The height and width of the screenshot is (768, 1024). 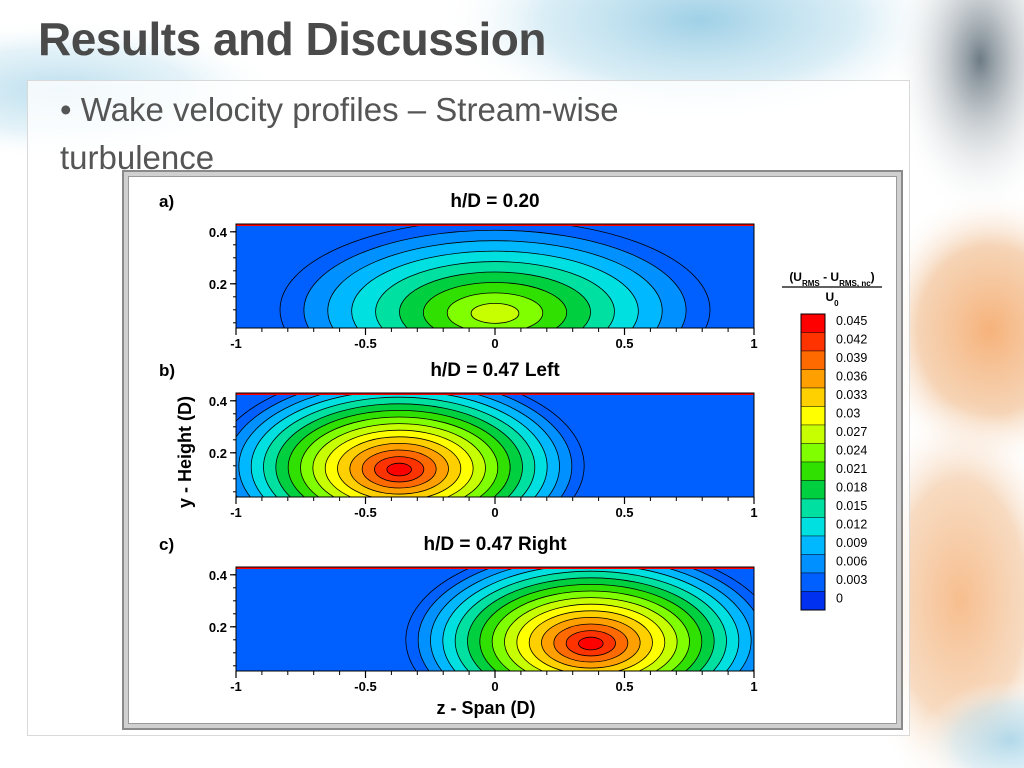 What do you see at coordinates (495, 370) in the screenshot?
I see `panel-title: h/D = 0.47 Left` at bounding box center [495, 370].